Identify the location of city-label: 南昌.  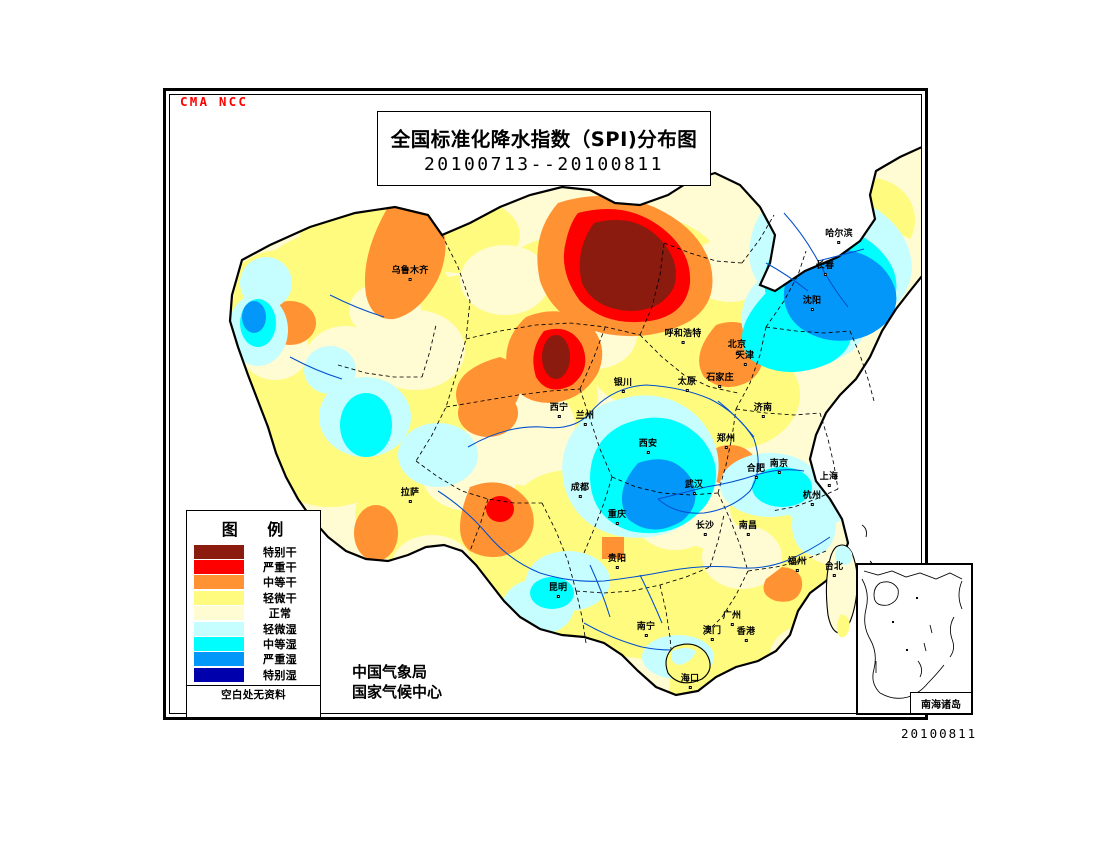
(748, 529).